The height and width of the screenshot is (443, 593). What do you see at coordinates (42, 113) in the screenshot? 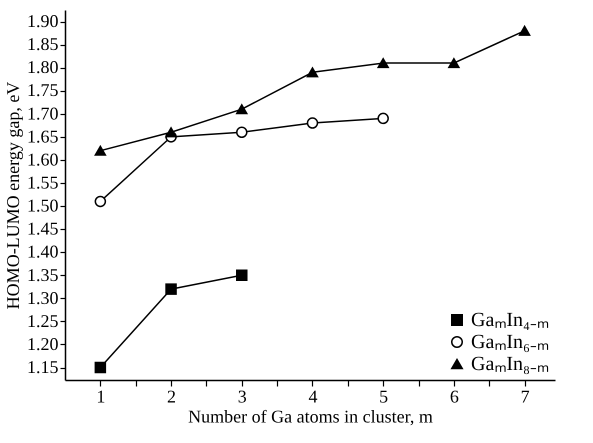
I see `y-tick-label: 1.70` at bounding box center [42, 113].